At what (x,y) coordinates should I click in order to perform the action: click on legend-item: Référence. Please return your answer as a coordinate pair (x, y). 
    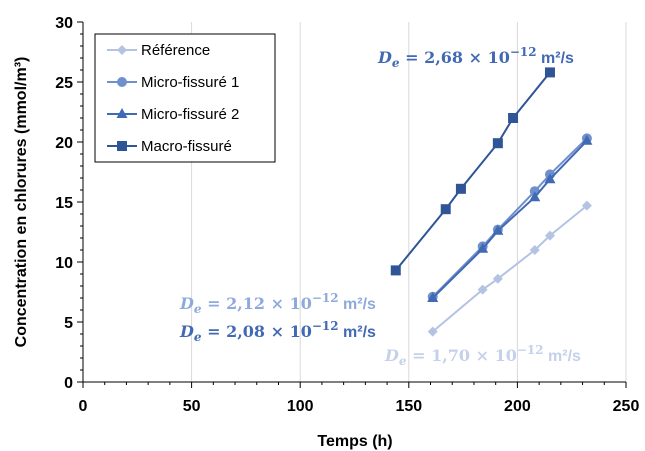
    Looking at the image, I should click on (158, 50).